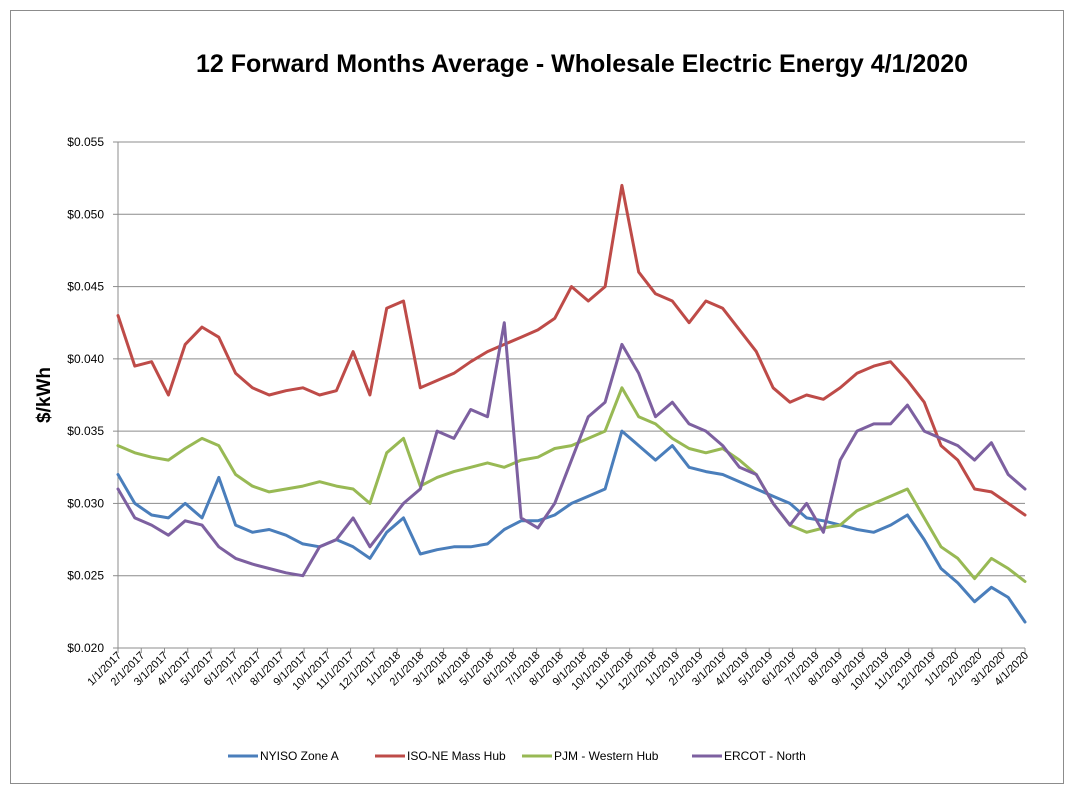 The image size is (1075, 786). Describe the element at coordinates (85, 359) in the screenshot. I see `y-tick-label: $0.040` at that location.